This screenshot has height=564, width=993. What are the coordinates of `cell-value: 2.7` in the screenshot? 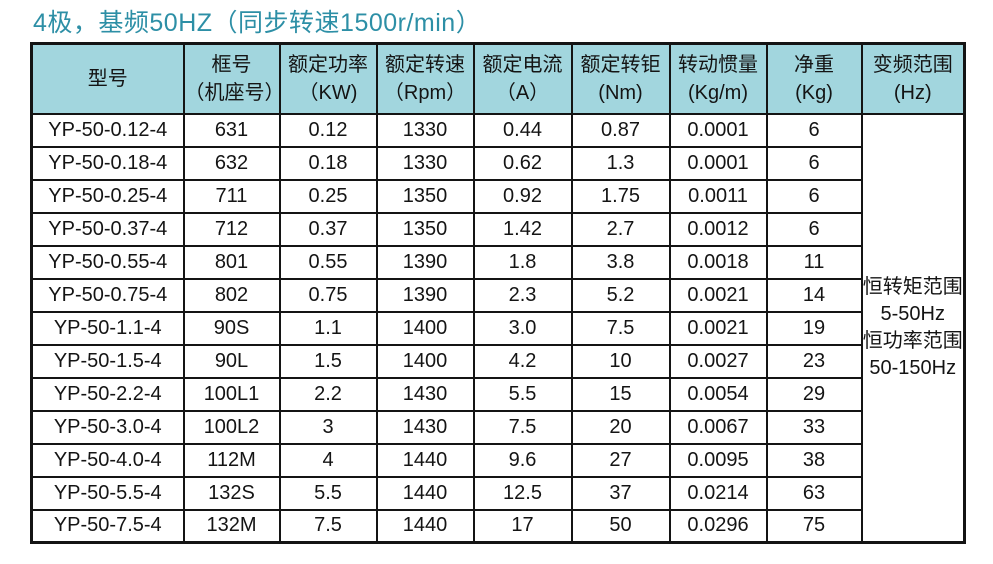 It's located at (620, 229).